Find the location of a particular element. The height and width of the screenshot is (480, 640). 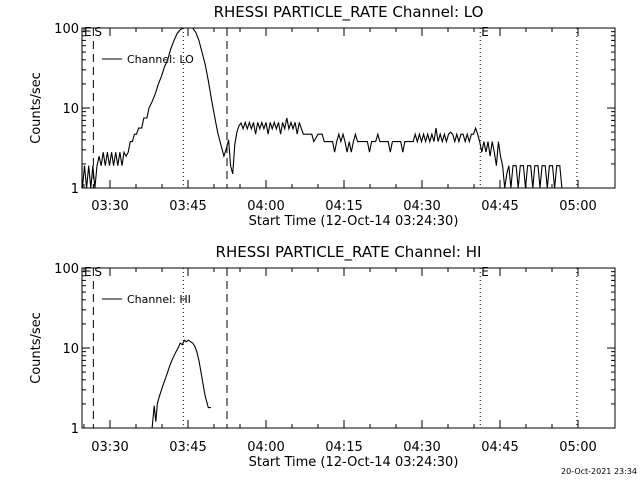

panel-lo-x-tick-label: 04:00 is located at coordinates (265, 206).